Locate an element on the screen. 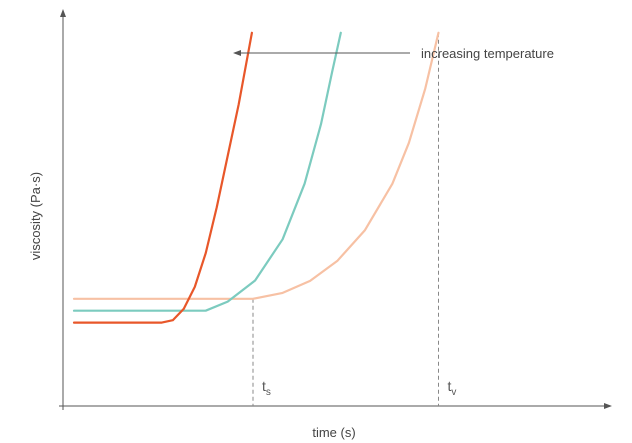 The width and height of the screenshot is (632, 443). marker-labels: ts tv is located at coordinates (359, 388).